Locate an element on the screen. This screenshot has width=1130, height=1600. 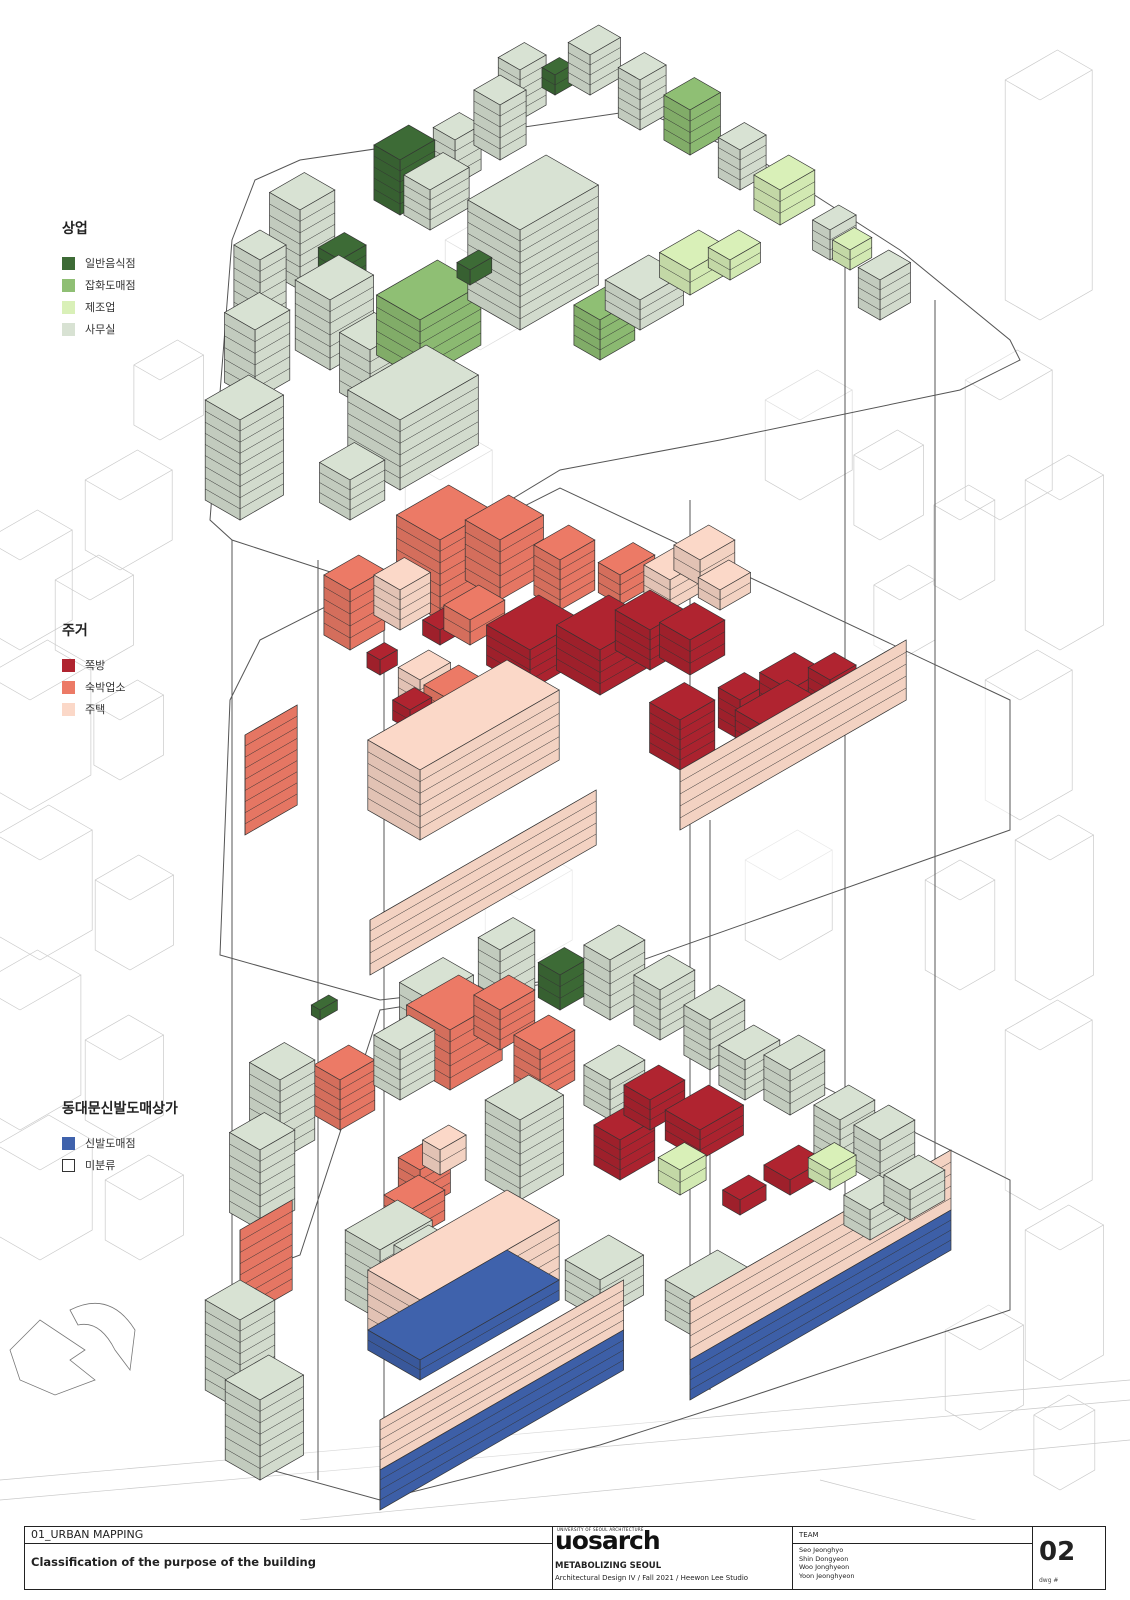
legend-label: 주택 is located at coordinates (95, 709).